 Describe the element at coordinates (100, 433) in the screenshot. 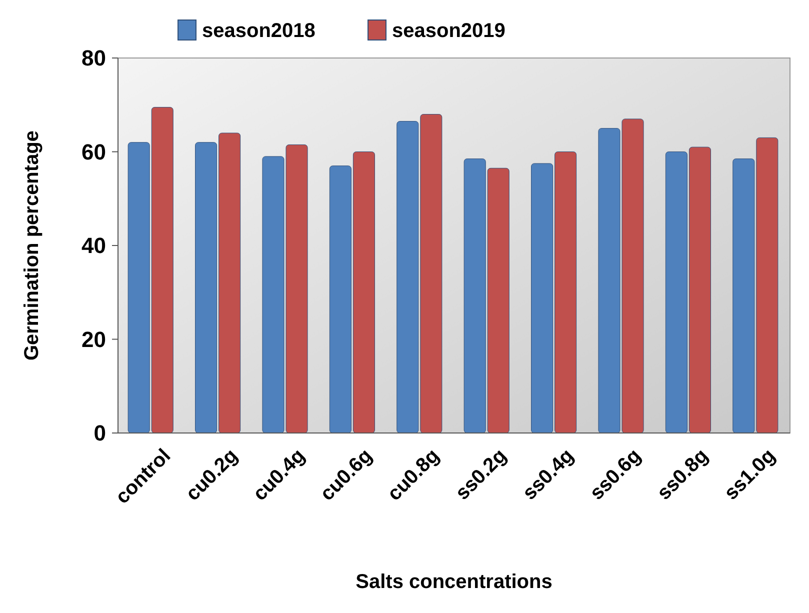

I see `y-tick-label: 0` at that location.